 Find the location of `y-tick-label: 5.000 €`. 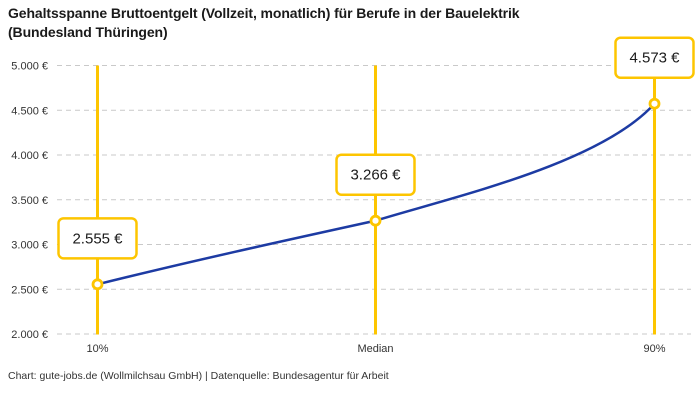

y-tick-label: 5.000 € is located at coordinates (29, 67).